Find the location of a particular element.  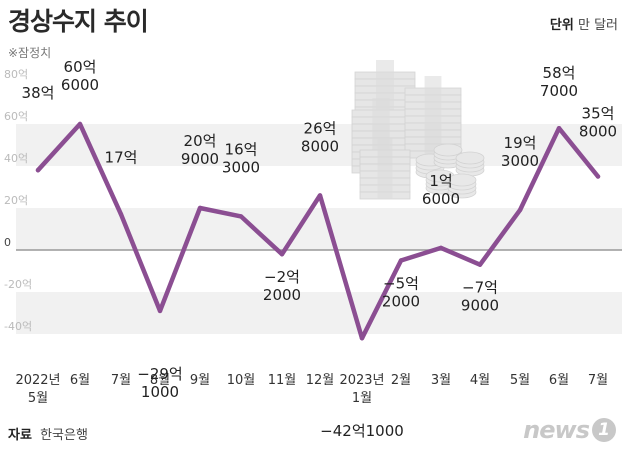

logo-text: news is located at coordinates (556, 430).